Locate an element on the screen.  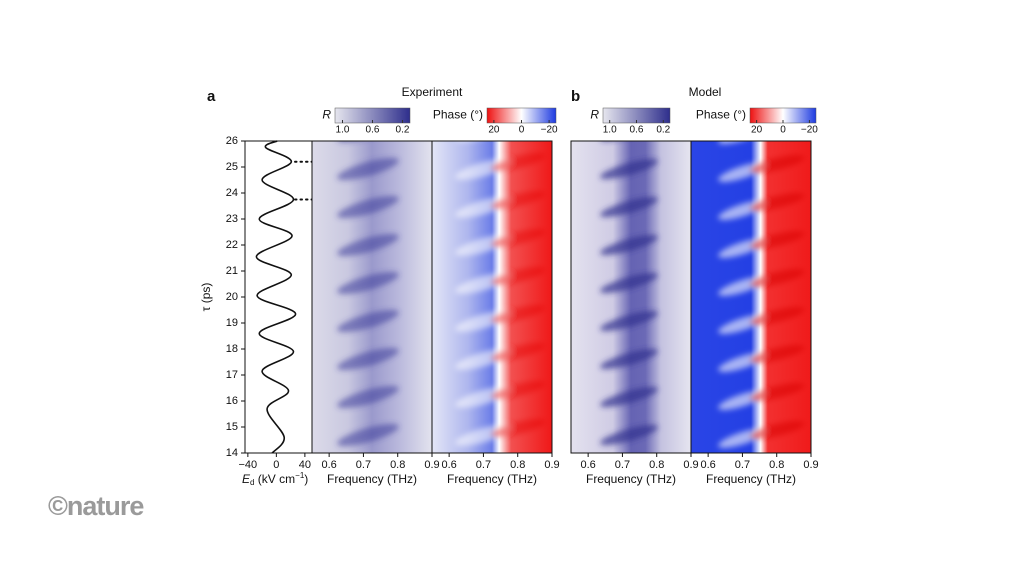
y-tick-label: 18 is located at coordinates (232, 349).